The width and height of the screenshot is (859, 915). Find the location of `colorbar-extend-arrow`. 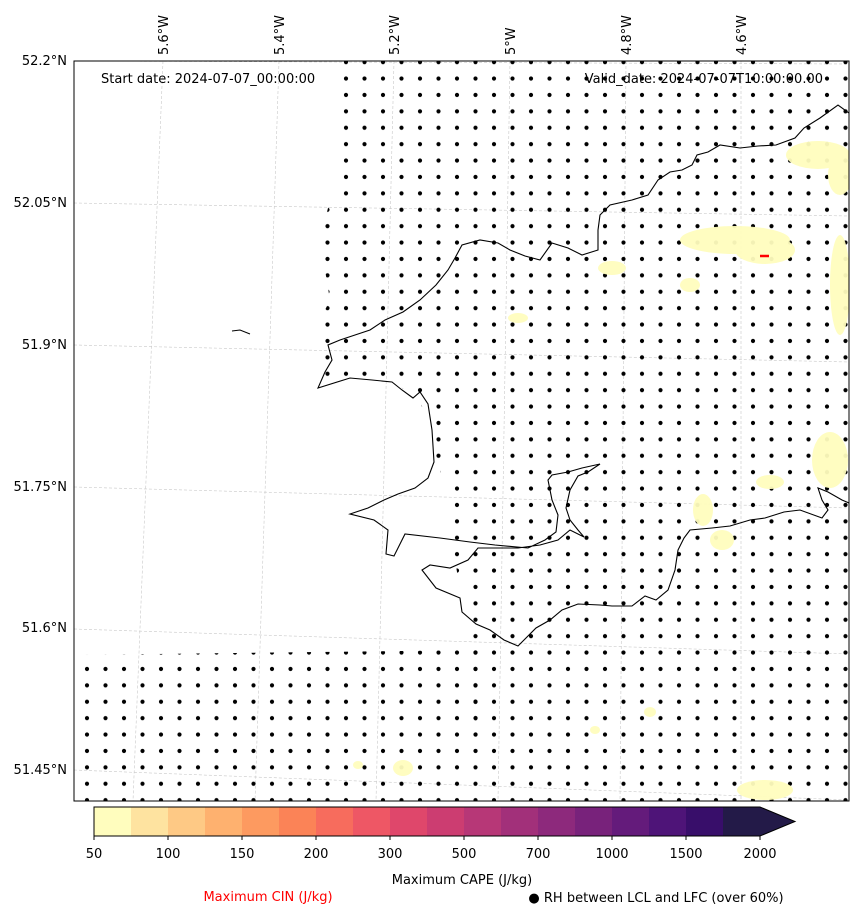

colorbar-extend-arrow is located at coordinates (777, 821).